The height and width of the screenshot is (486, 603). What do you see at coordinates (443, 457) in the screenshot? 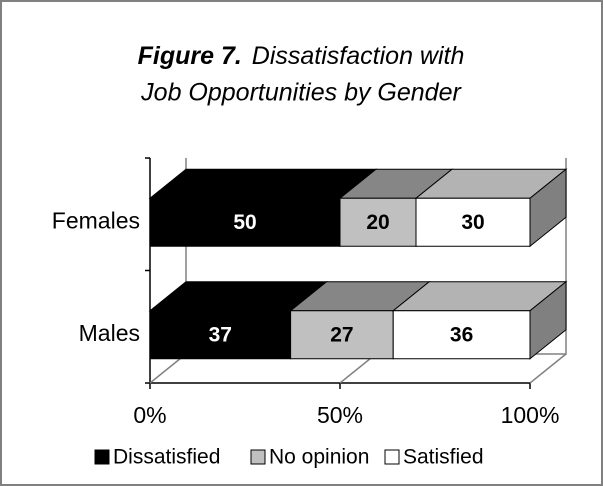
I see `legend-label: Satisfied` at bounding box center [443, 457].